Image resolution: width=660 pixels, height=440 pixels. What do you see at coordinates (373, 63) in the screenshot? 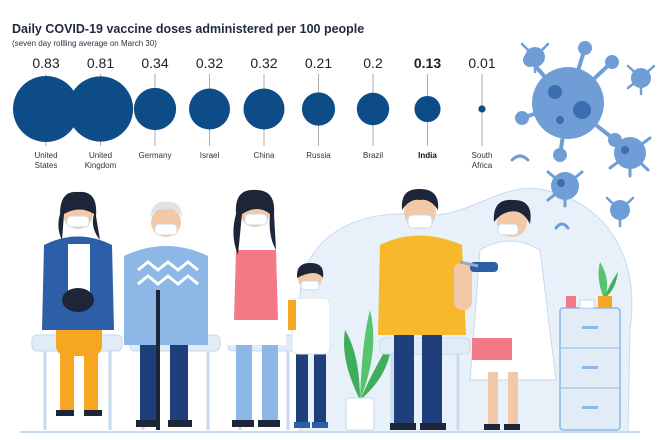
I see `bubble-value-label: 0.2` at bounding box center [373, 63].